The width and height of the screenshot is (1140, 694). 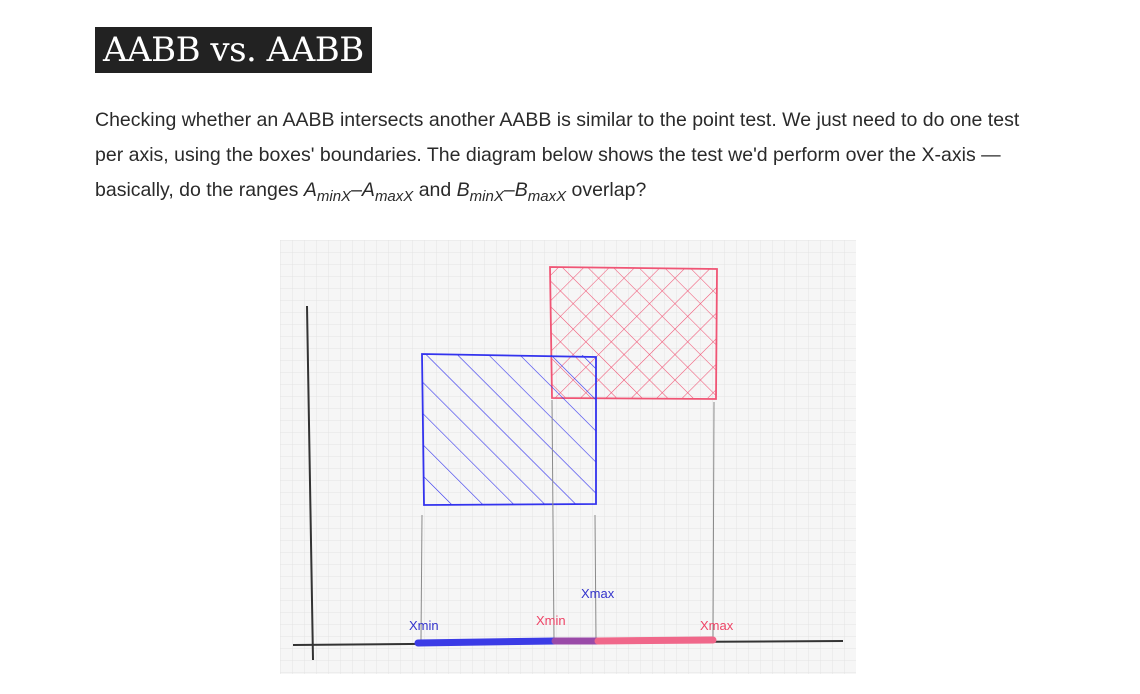 What do you see at coordinates (199, 190) in the screenshot?
I see `paragraph-line-3-prefix: basically, do the ranges` at bounding box center [199, 190].